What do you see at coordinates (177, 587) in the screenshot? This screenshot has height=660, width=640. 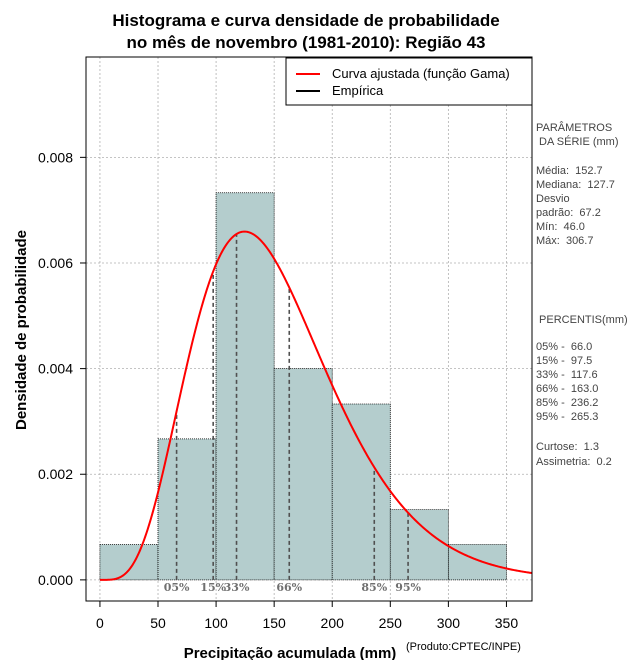 I see `percentile-label-05: 05%` at bounding box center [177, 587].